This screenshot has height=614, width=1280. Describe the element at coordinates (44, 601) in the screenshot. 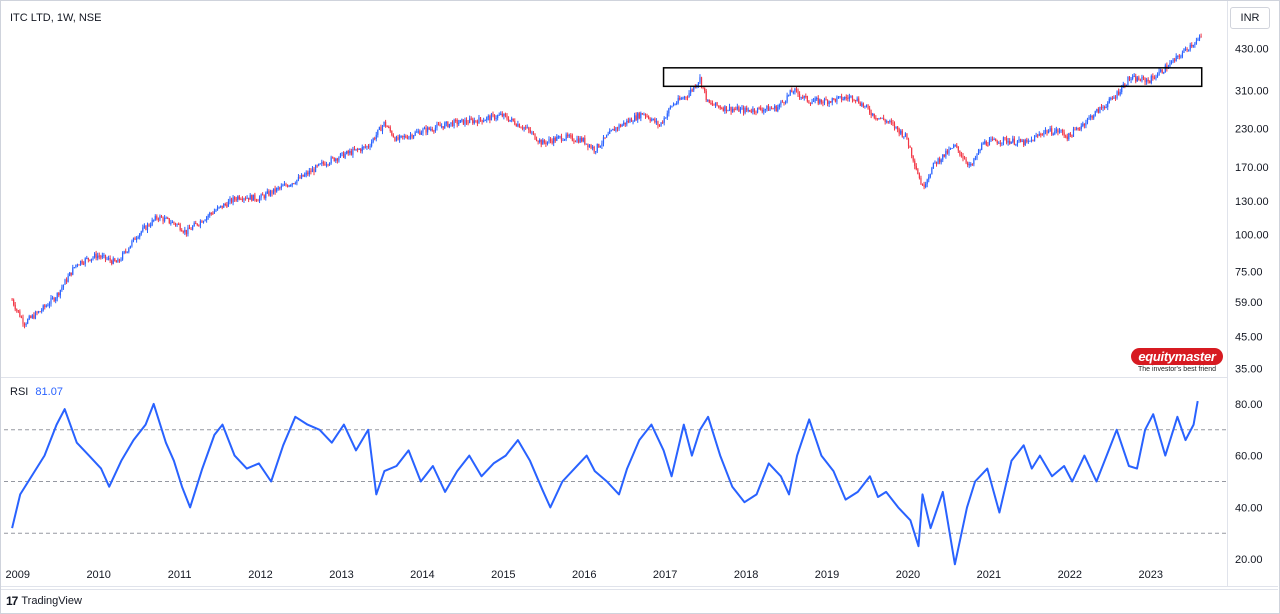

I see `tradingview-footer: 17 TradingView` at that location.